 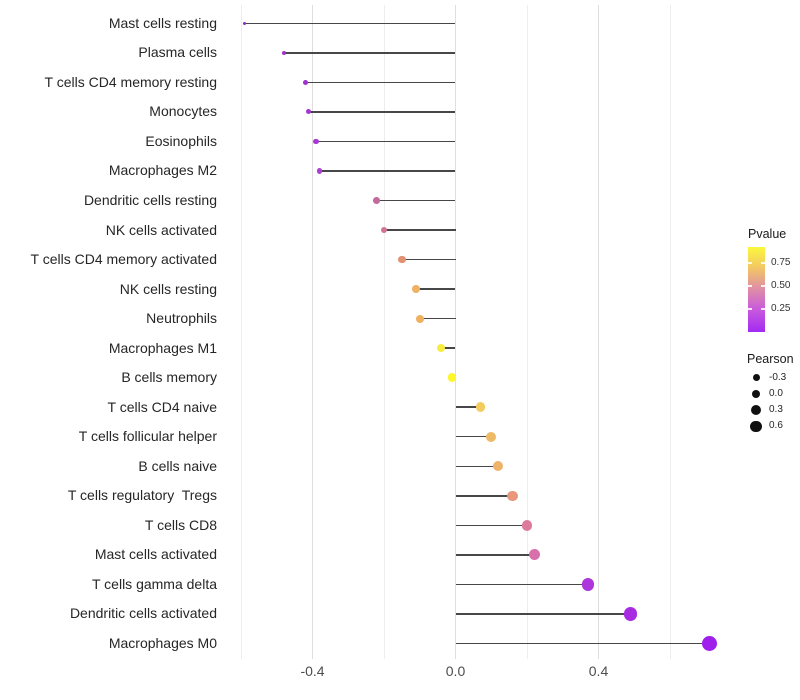 What do you see at coordinates (154, 583) in the screenshot?
I see `y-axis-label: T cells gamma delta` at bounding box center [154, 583].